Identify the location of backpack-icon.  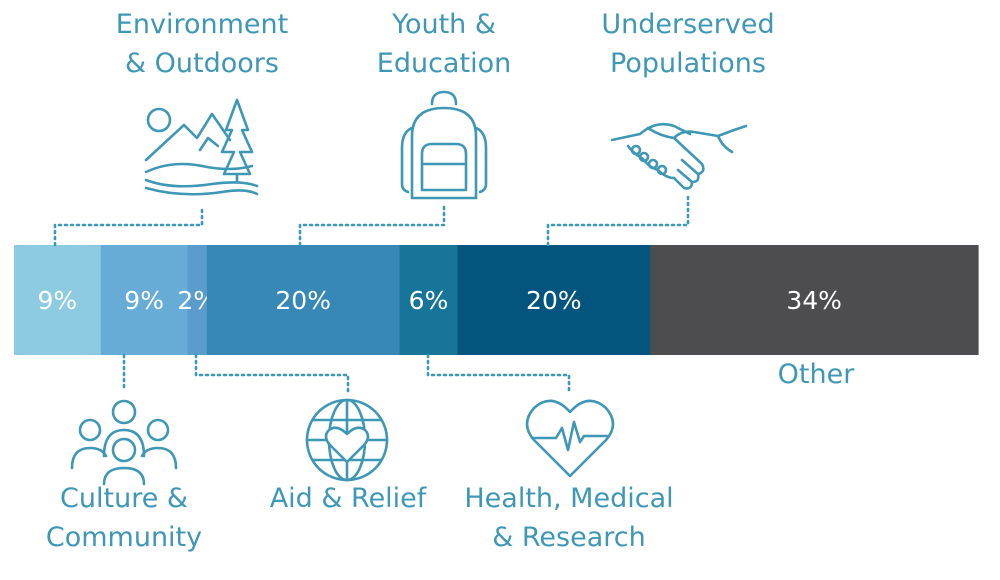
(444, 145).